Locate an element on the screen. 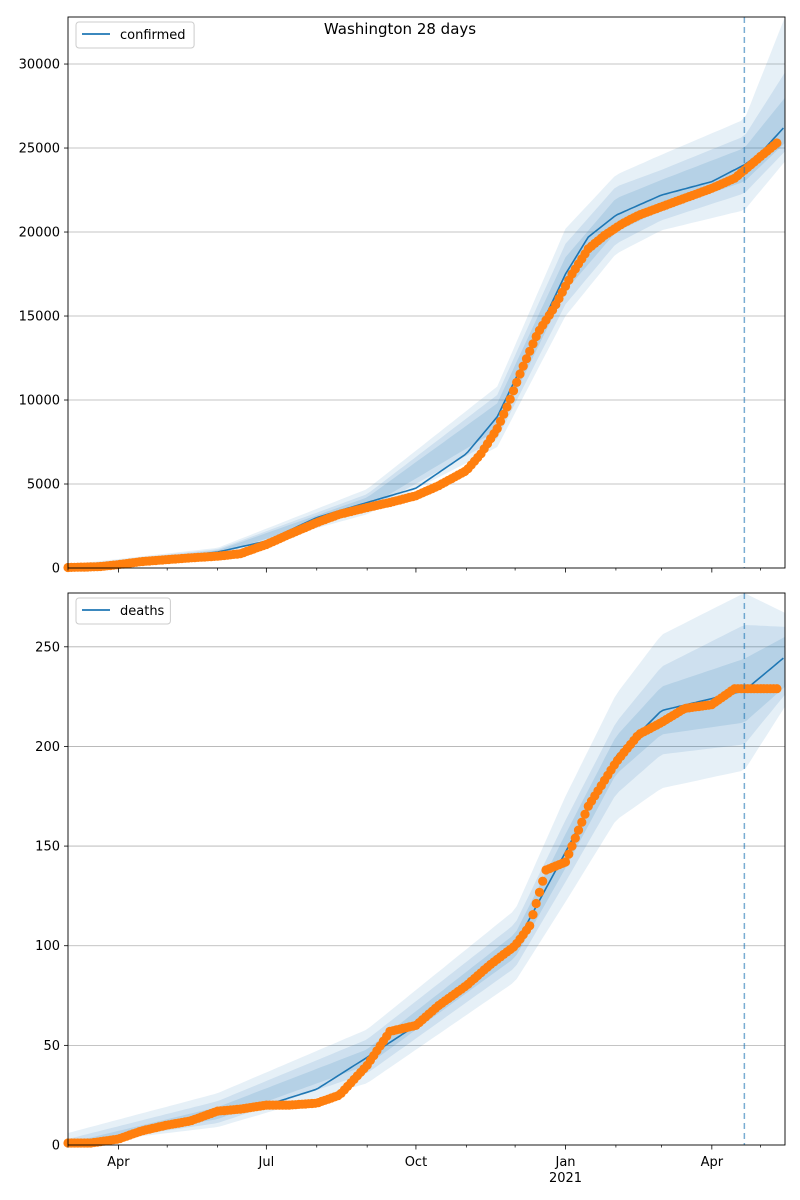  y-tick-label: 5000 is located at coordinates (43, 485).